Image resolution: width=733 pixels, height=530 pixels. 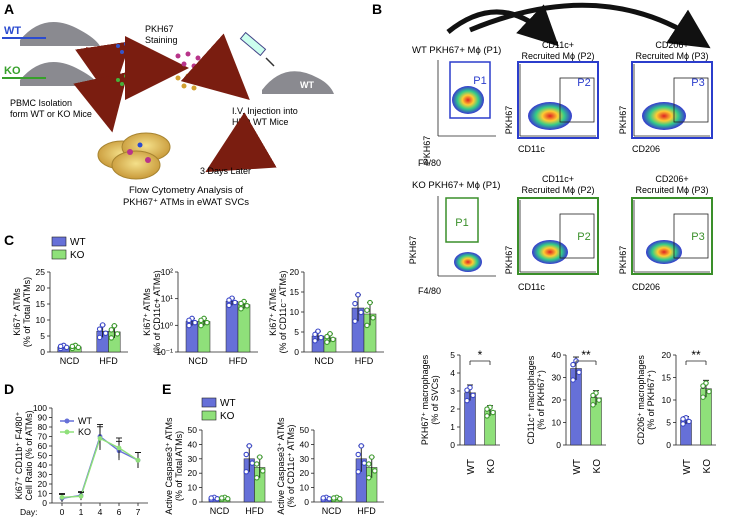 I want to click on y-tick-label: 10⁰, so click(x=166, y=325).